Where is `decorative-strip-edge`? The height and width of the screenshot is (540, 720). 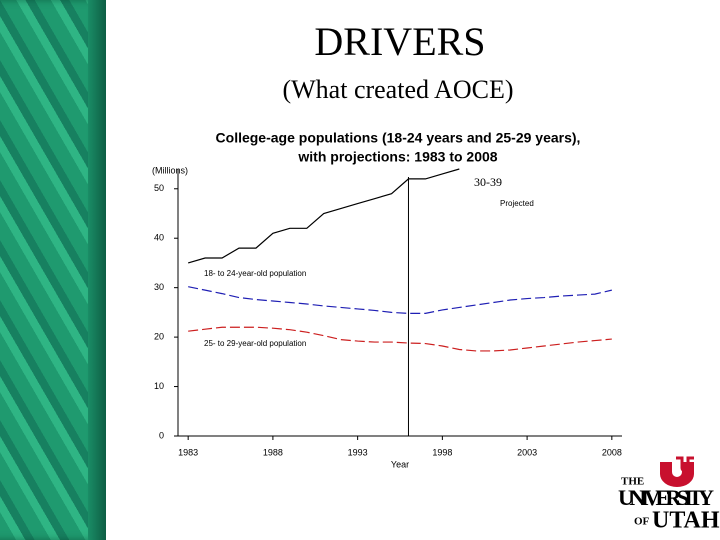
decorative-strip-edge is located at coordinates (97, 270).